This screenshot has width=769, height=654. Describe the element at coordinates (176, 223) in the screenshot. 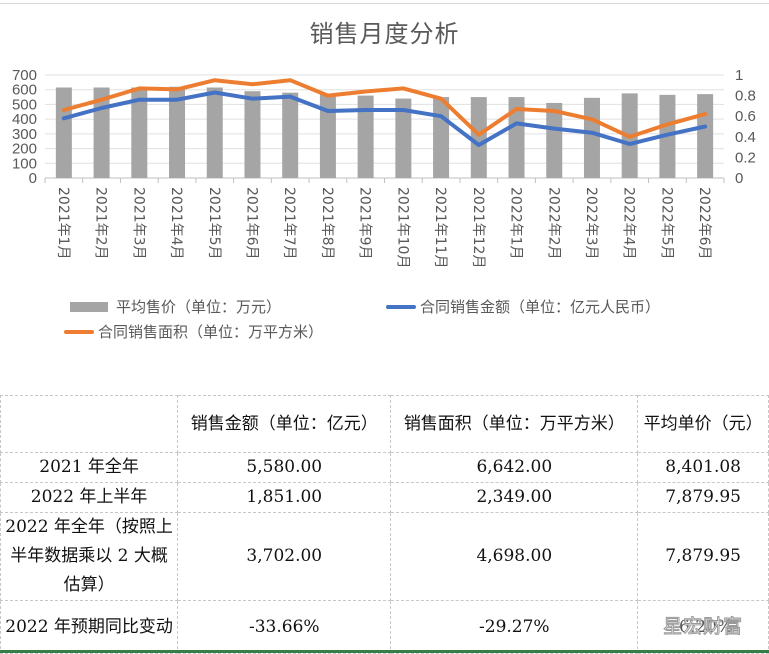

I see `svg-text: 2021年4月` at that location.